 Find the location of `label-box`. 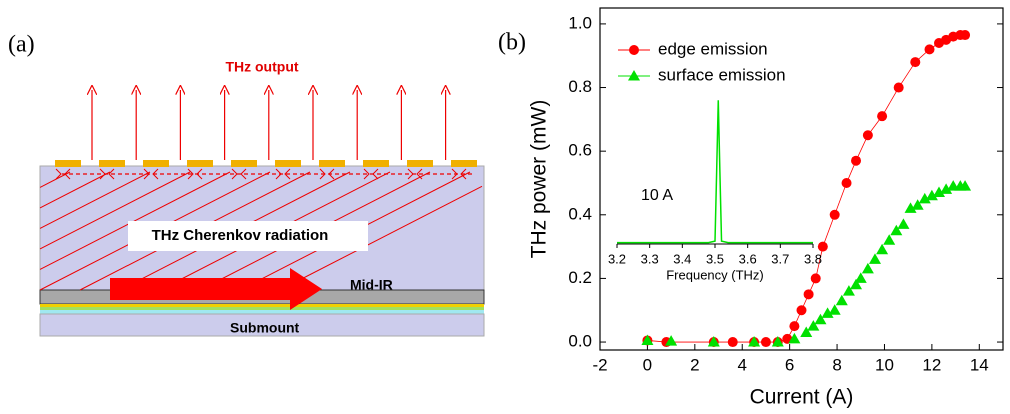

label-box is located at coordinates (248, 236).